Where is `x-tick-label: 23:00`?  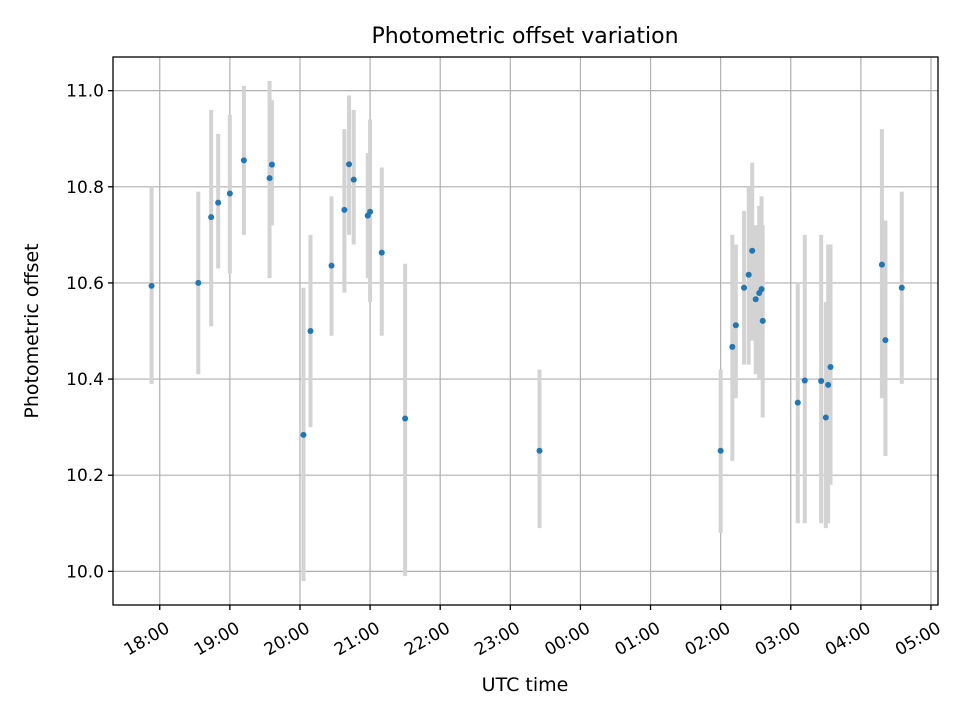 x-tick-label: 23:00 is located at coordinates (497, 639).